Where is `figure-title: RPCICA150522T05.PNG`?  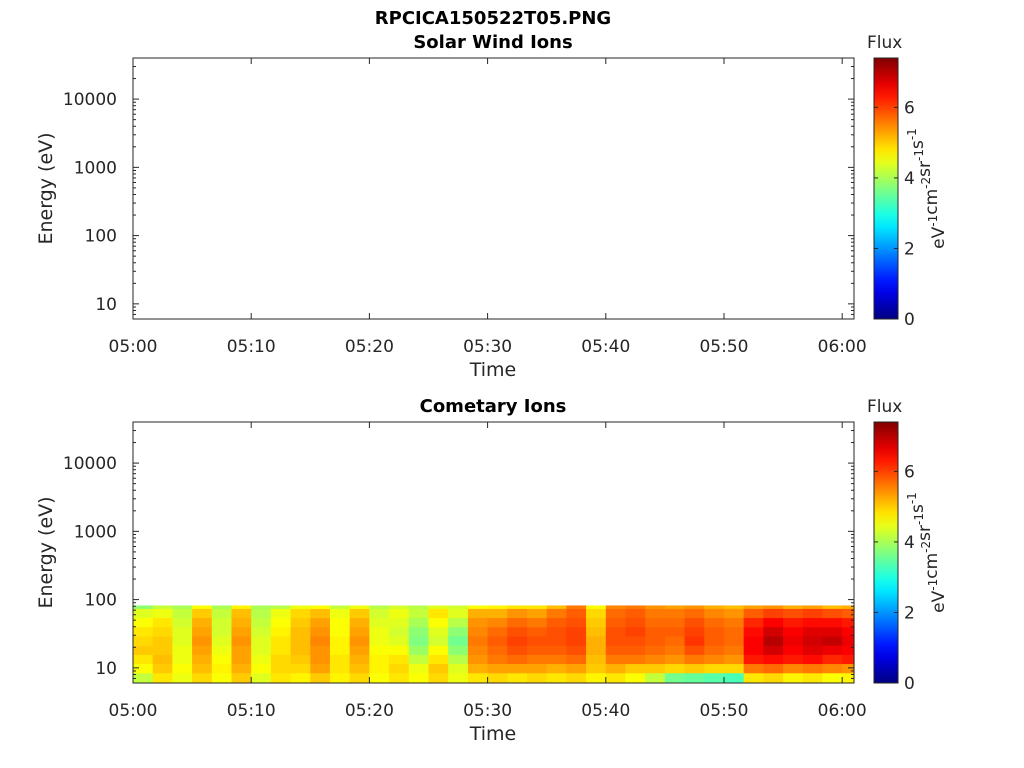 figure-title: RPCICA150522T05.PNG is located at coordinates (493, 18).